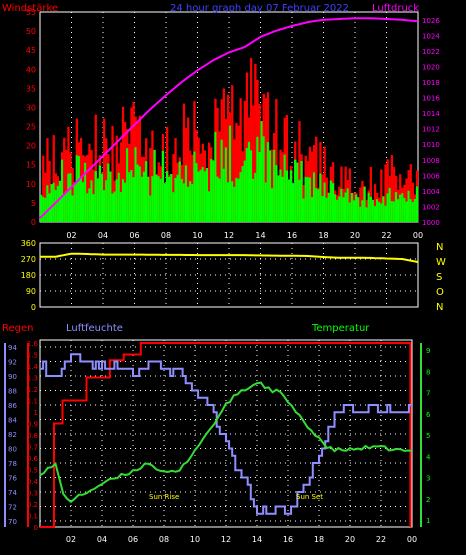 Image resolution: width=466 pixels, height=555 pixels. What do you see at coordinates (94, 328) in the screenshot?
I see `humidity-label: Luftfeuchte` at bounding box center [94, 328].